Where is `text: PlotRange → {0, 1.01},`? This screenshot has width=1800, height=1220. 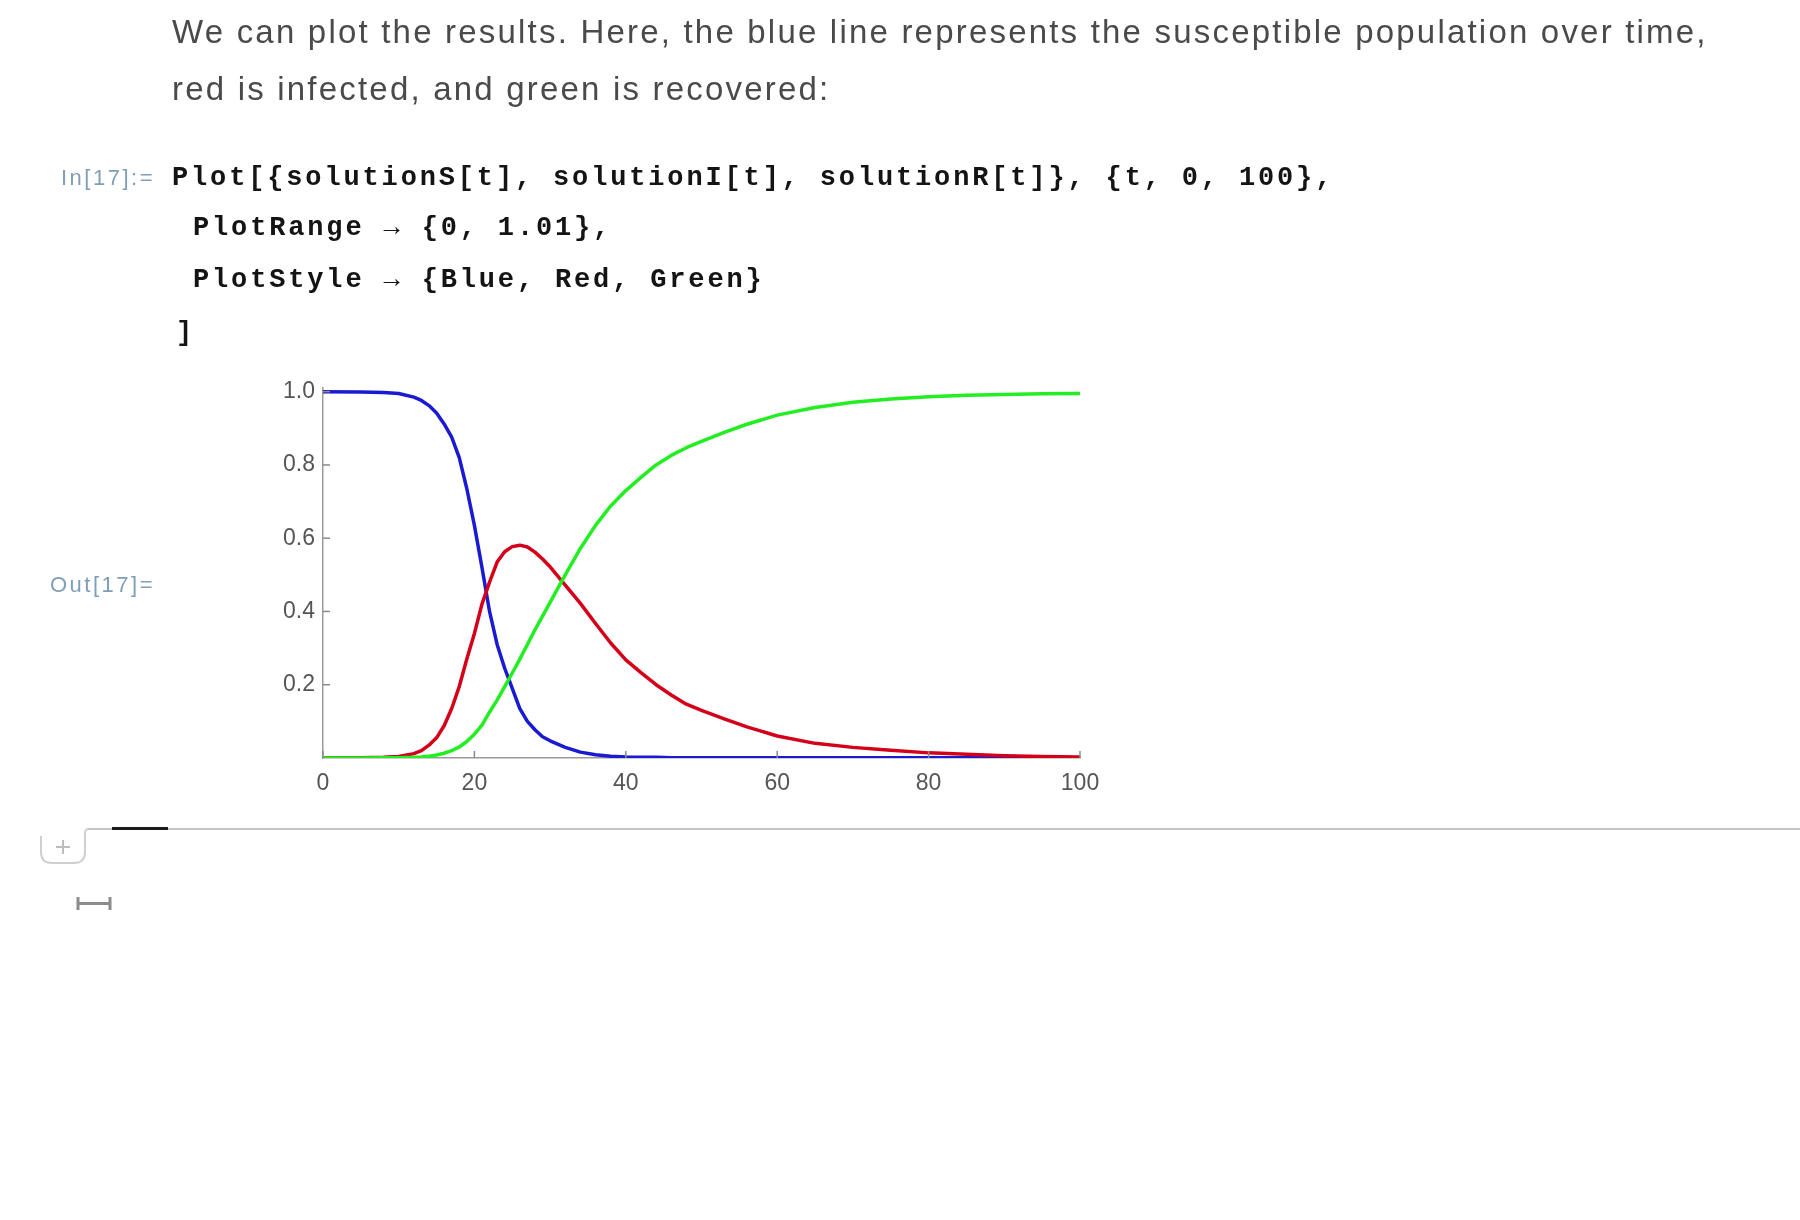
text: PlotRange → {0, 1.01}, is located at coordinates (403, 228).